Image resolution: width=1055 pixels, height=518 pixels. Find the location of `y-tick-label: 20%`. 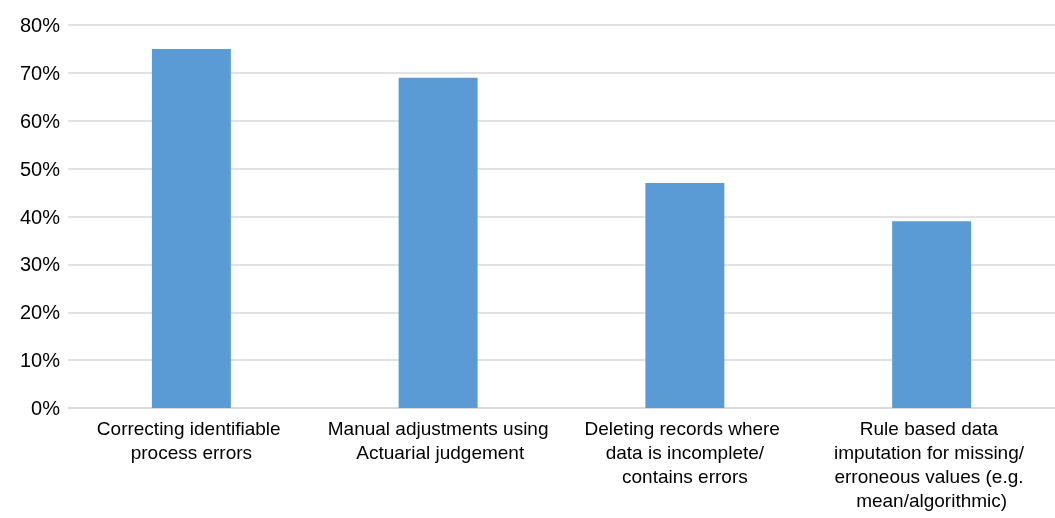

y-tick-label: 20% is located at coordinates (40, 312).